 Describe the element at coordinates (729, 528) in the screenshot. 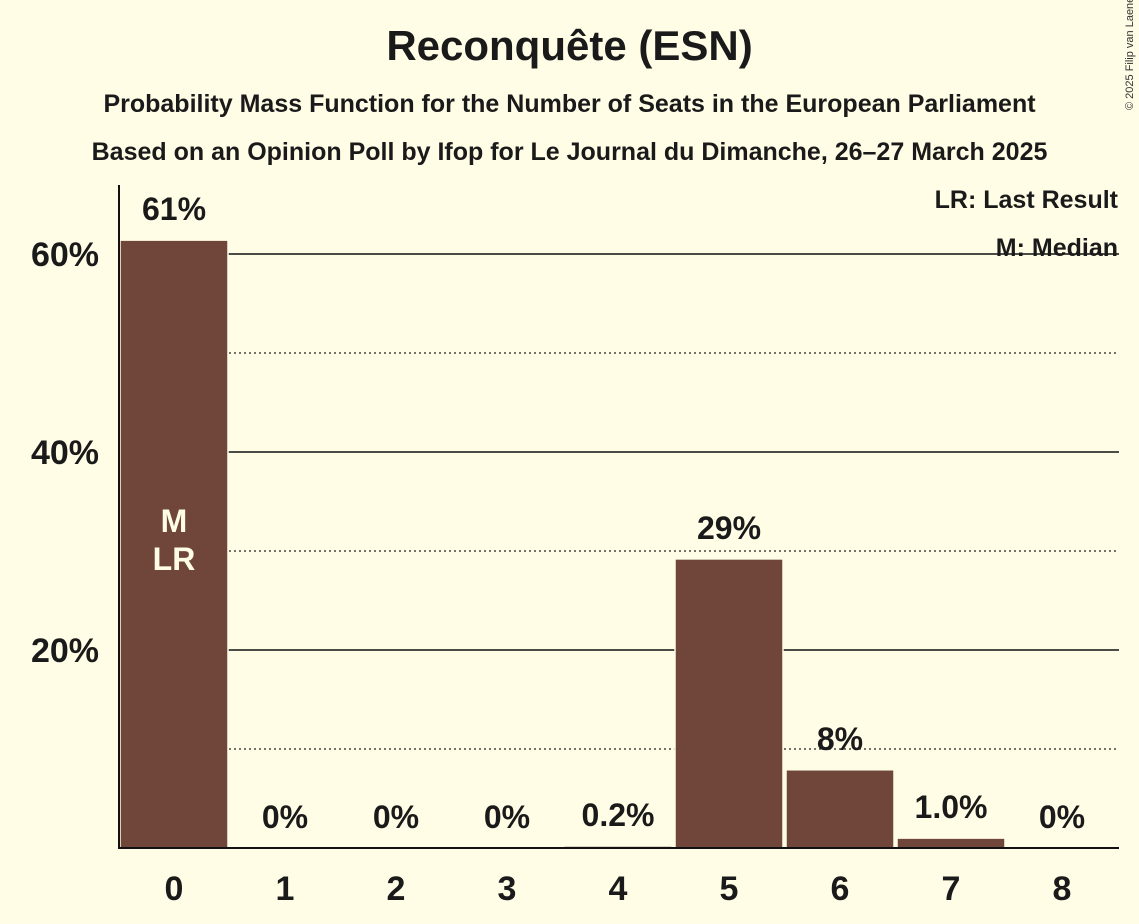

I see `data-label-5: 29%` at that location.